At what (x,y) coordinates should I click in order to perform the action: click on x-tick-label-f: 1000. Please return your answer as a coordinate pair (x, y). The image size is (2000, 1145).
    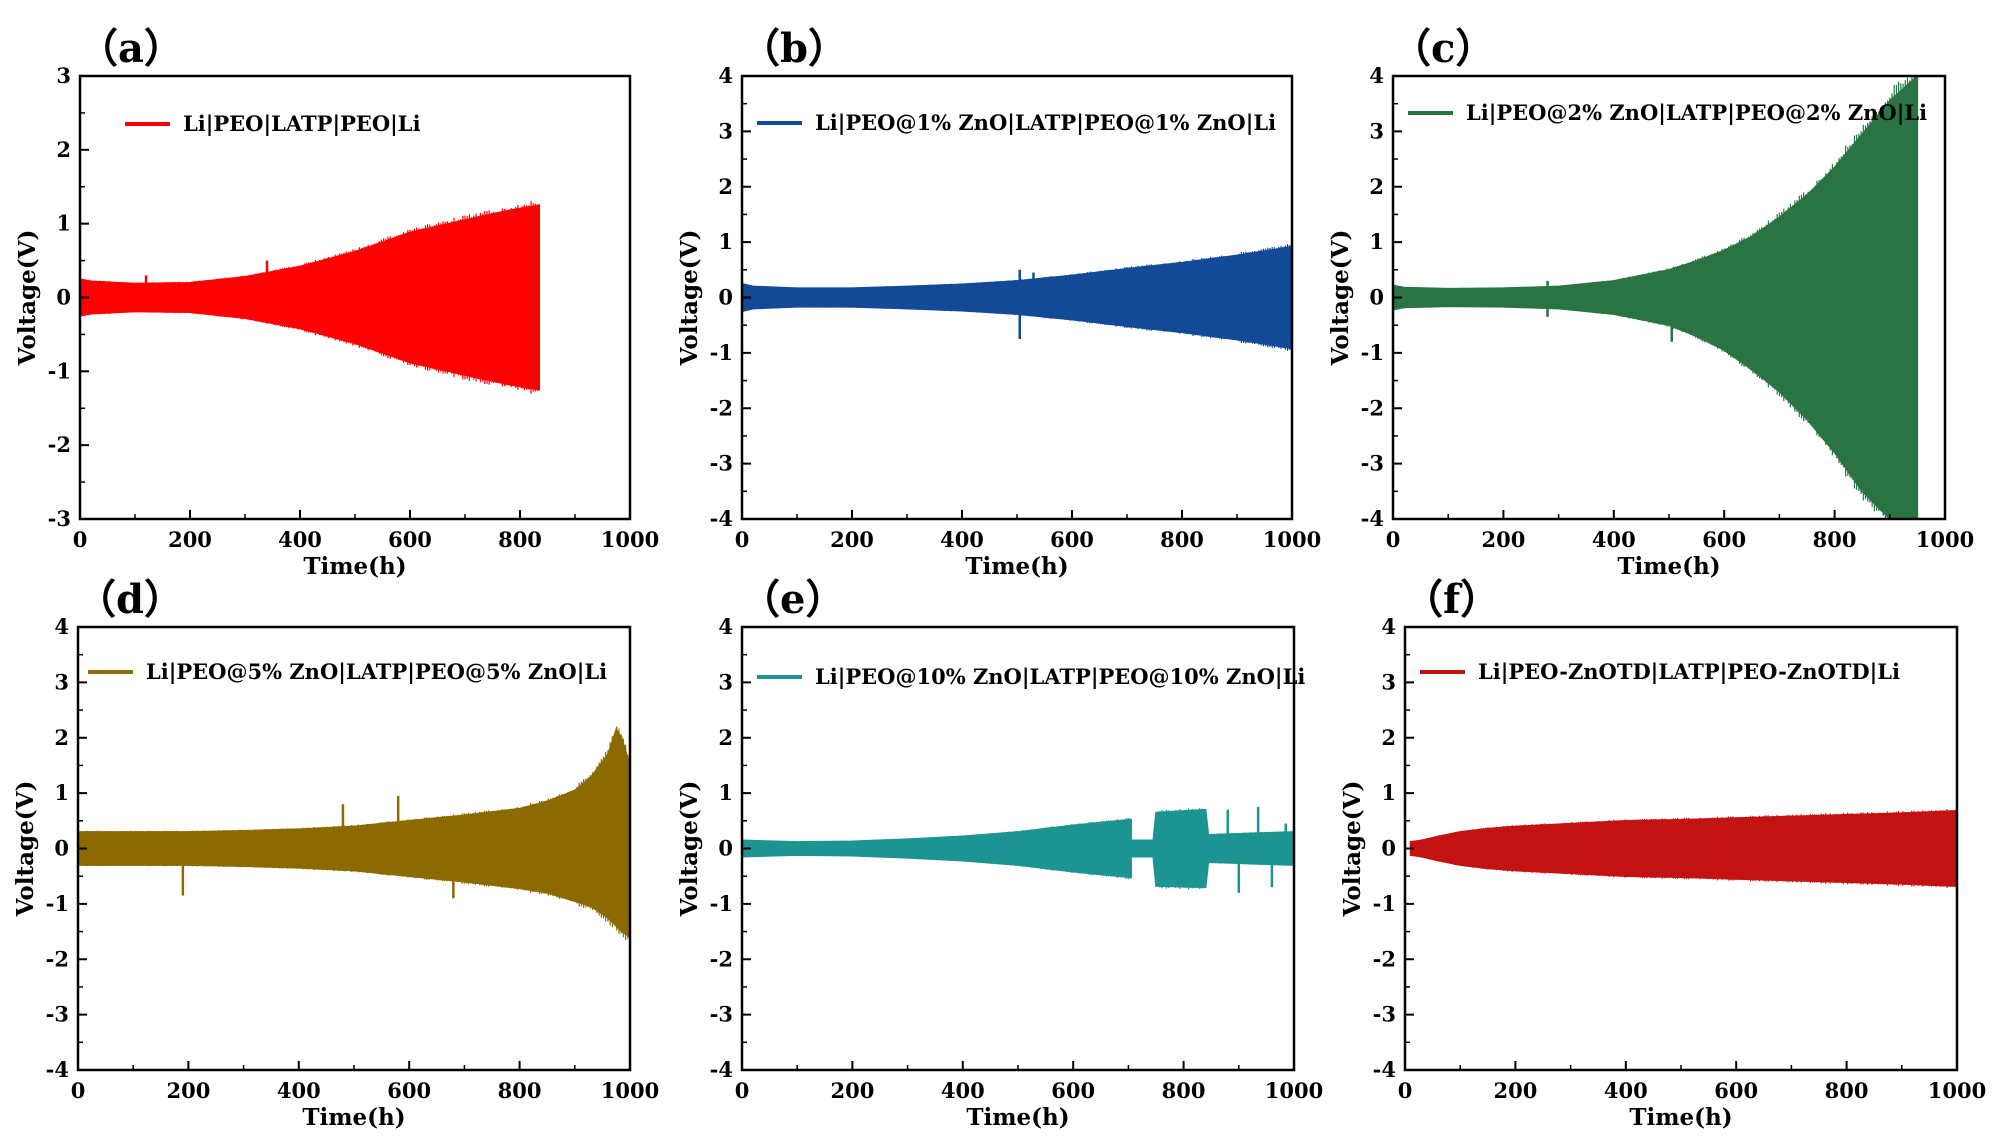
    Looking at the image, I should click on (1957, 1090).